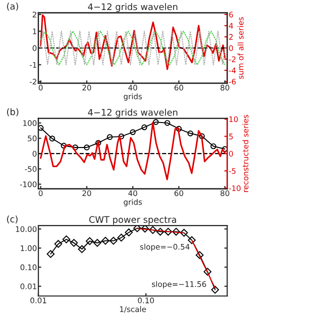  Describe the element at coordinates (12, 6) in the screenshot. I see `text: (a)` at that location.